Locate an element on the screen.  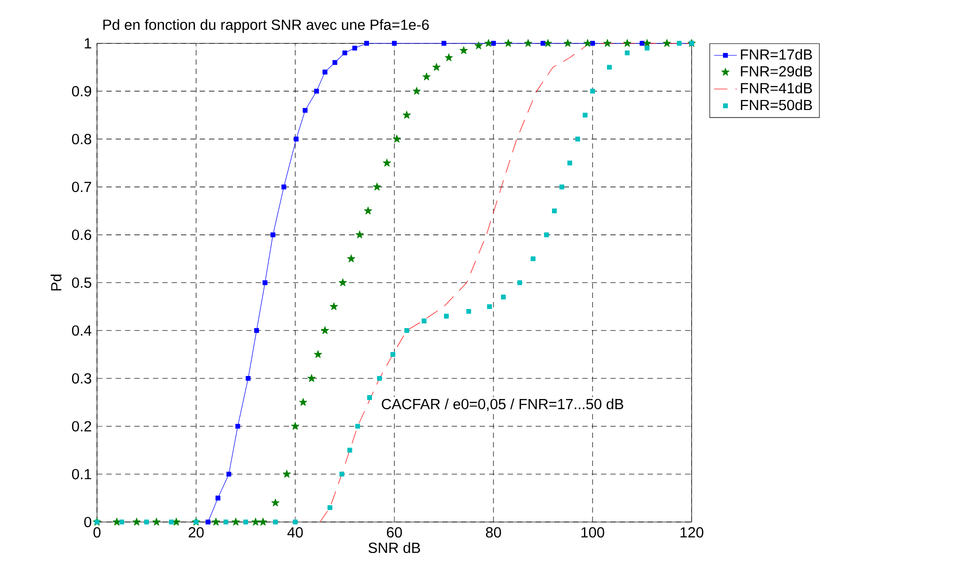
y-tick-label: 0.6 is located at coordinates (82, 235).